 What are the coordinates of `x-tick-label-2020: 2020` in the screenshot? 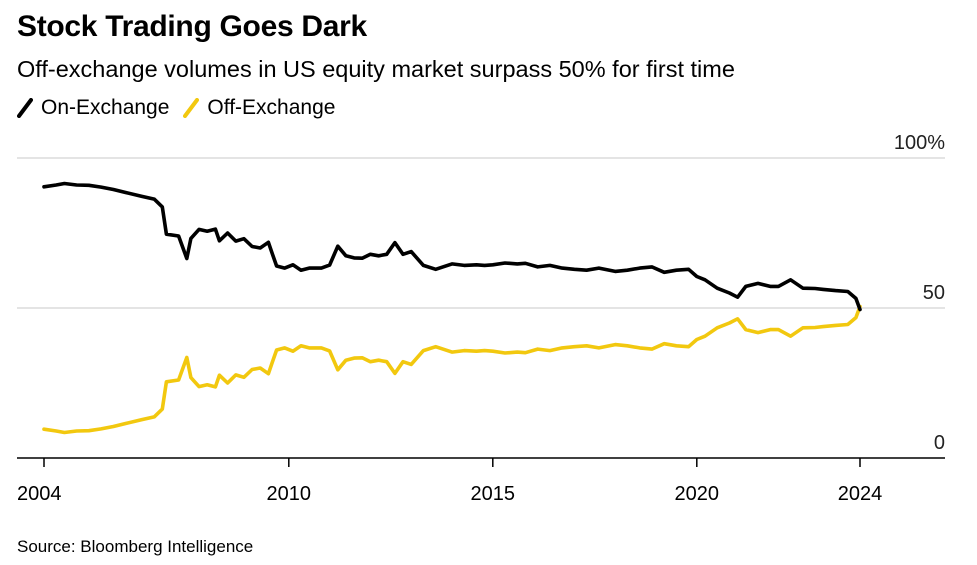 It's located at (697, 494).